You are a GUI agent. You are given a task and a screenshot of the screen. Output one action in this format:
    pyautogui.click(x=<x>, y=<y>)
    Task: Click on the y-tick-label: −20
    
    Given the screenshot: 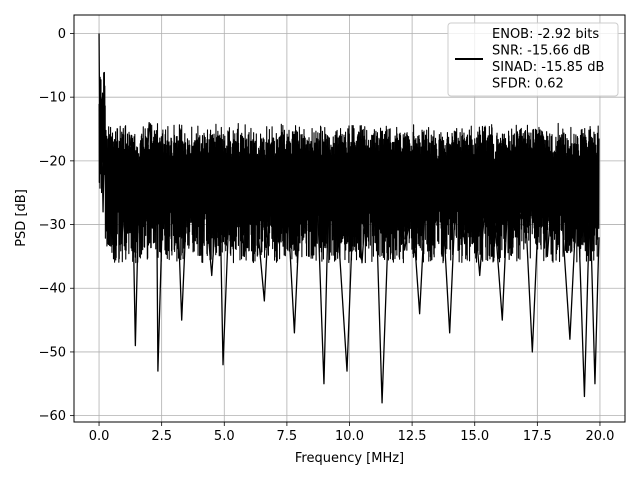 What is the action you would take?
    pyautogui.click(x=52, y=161)
    